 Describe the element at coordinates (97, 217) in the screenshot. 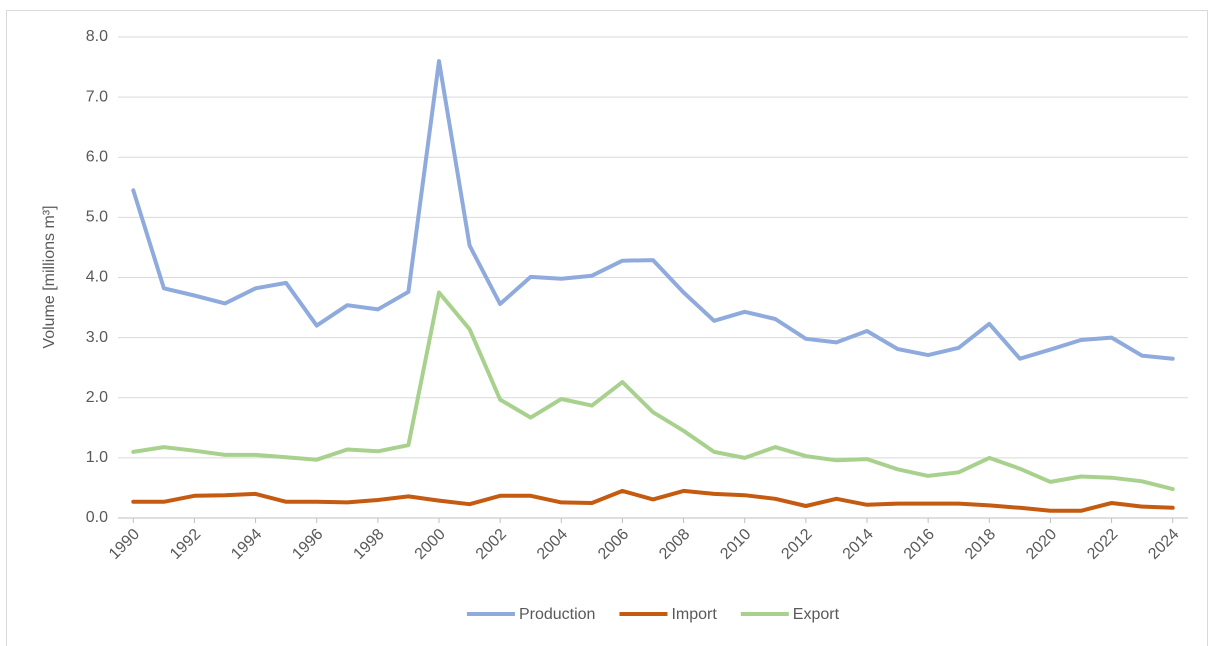

I see `y-tick-label: 5.0` at that location.